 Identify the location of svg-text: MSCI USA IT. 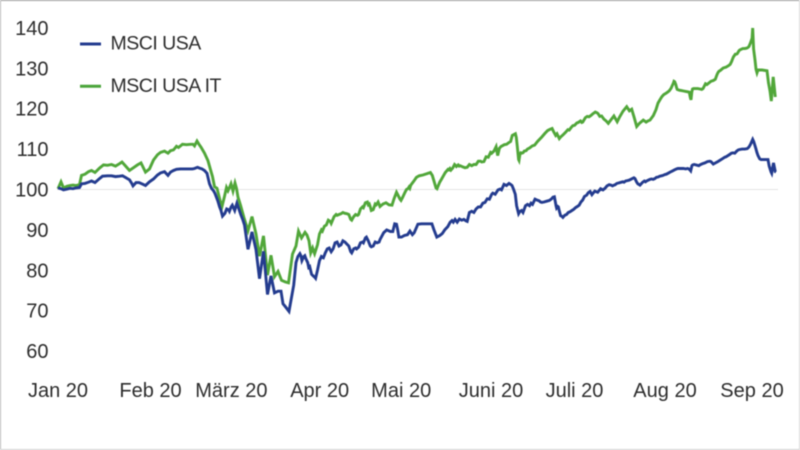
(166, 86).